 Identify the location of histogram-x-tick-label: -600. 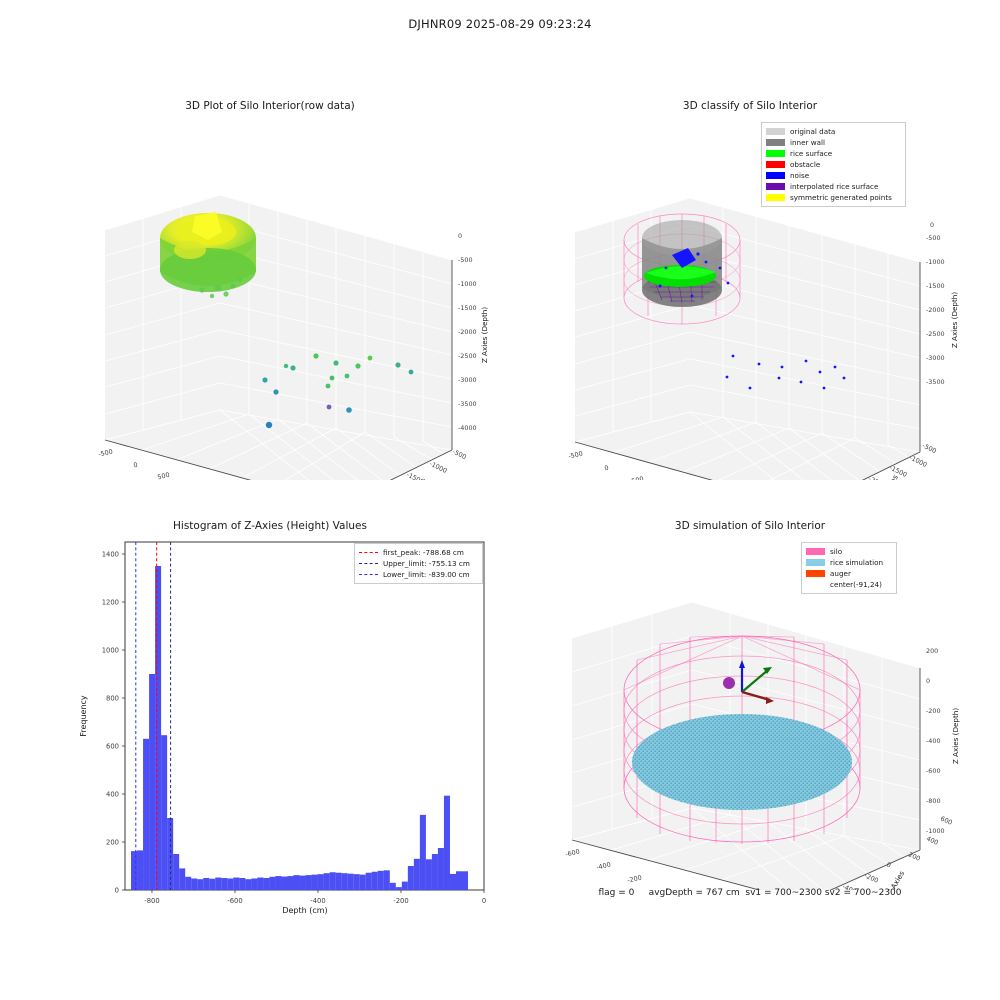
(234, 901).